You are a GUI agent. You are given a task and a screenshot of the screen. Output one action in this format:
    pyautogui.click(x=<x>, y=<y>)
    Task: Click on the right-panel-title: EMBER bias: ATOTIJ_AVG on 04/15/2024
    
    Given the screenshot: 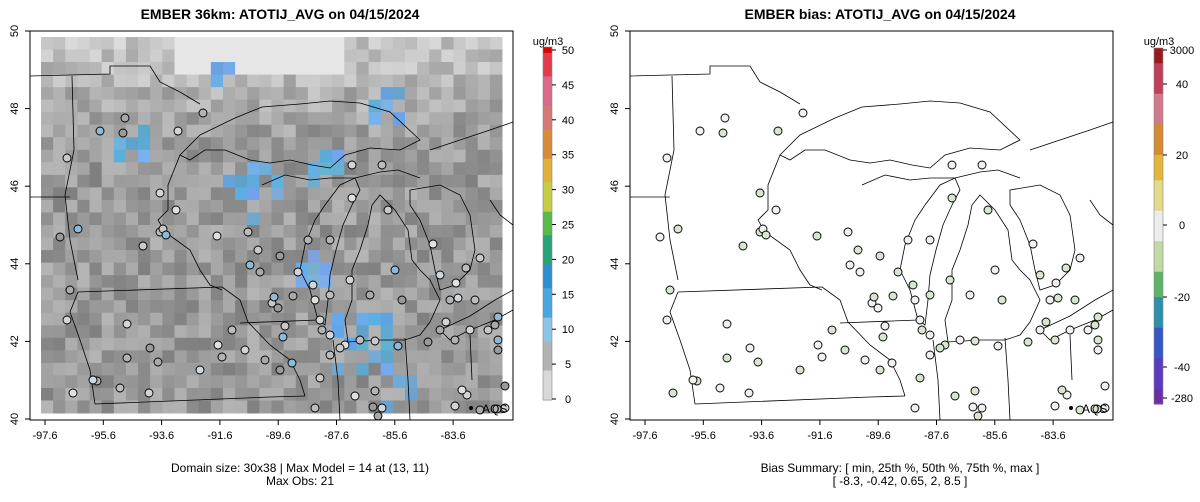 What is the action you would take?
    pyautogui.click(x=880, y=14)
    